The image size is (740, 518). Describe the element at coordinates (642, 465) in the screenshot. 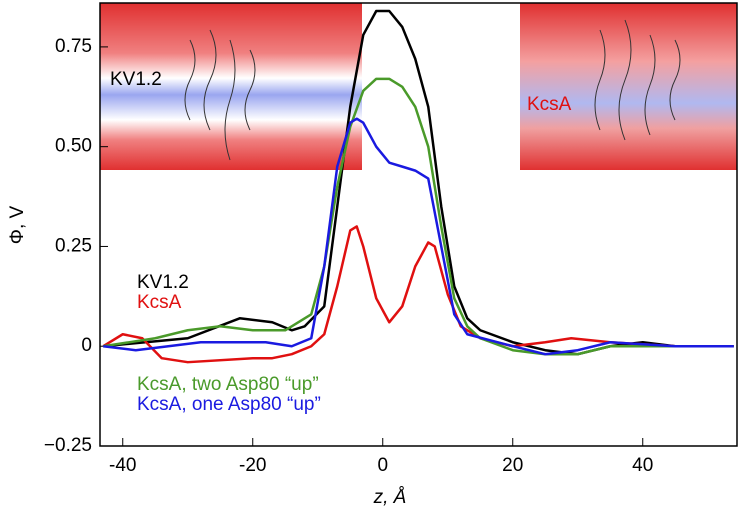

I see `x-tick-label: 40` at that location.